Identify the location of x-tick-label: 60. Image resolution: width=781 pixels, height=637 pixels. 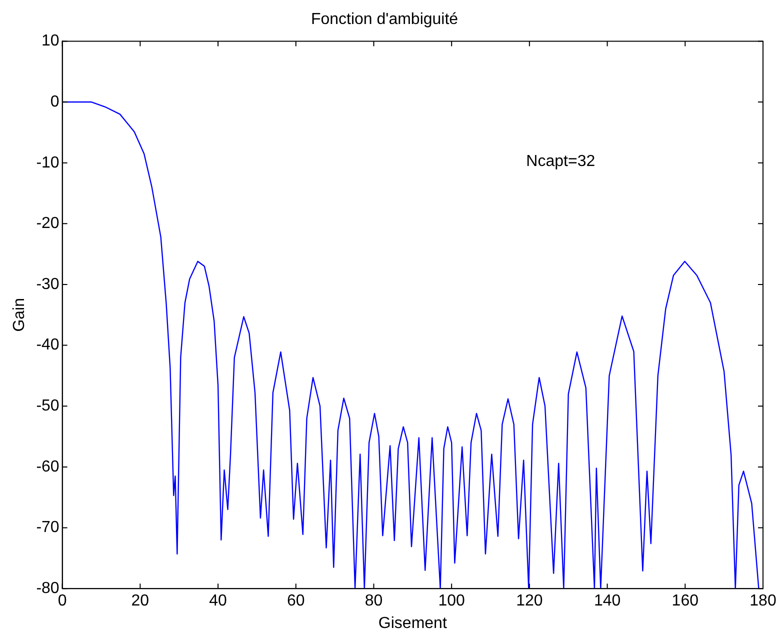
(295, 601).